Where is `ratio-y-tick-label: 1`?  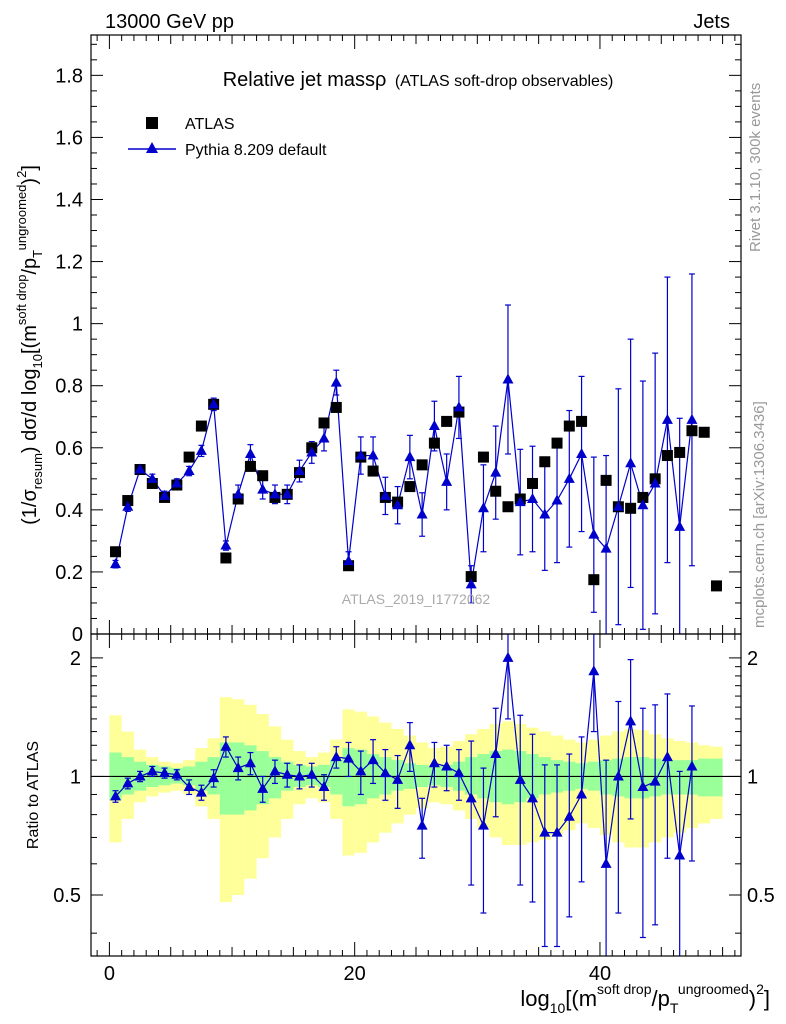
ratio-y-tick-label: 1 is located at coordinates (752, 777).